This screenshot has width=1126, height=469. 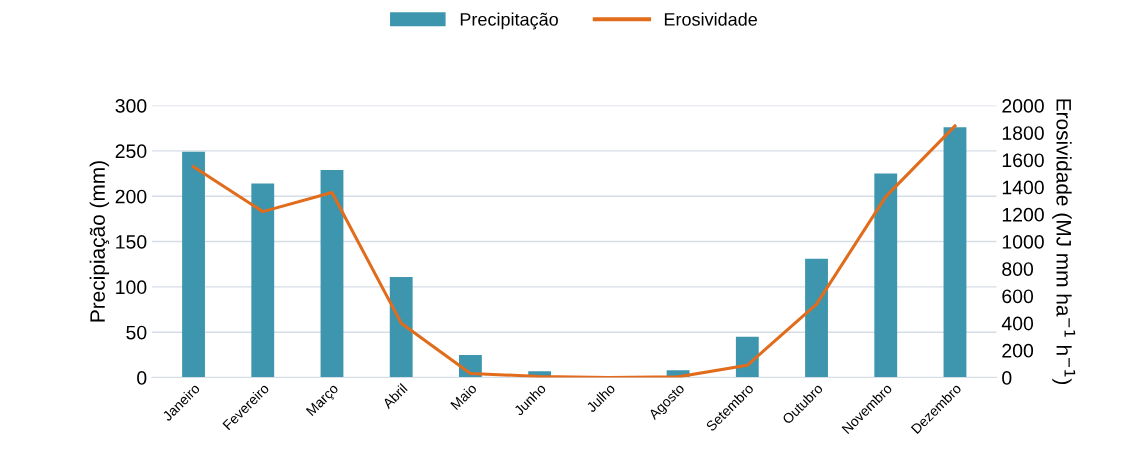 What do you see at coordinates (1064, 242) in the screenshot?
I see `y2-axis-title: Erosividade (MJ mm ha$^{−1}$ h$^{−1}$)` at bounding box center [1064, 242].